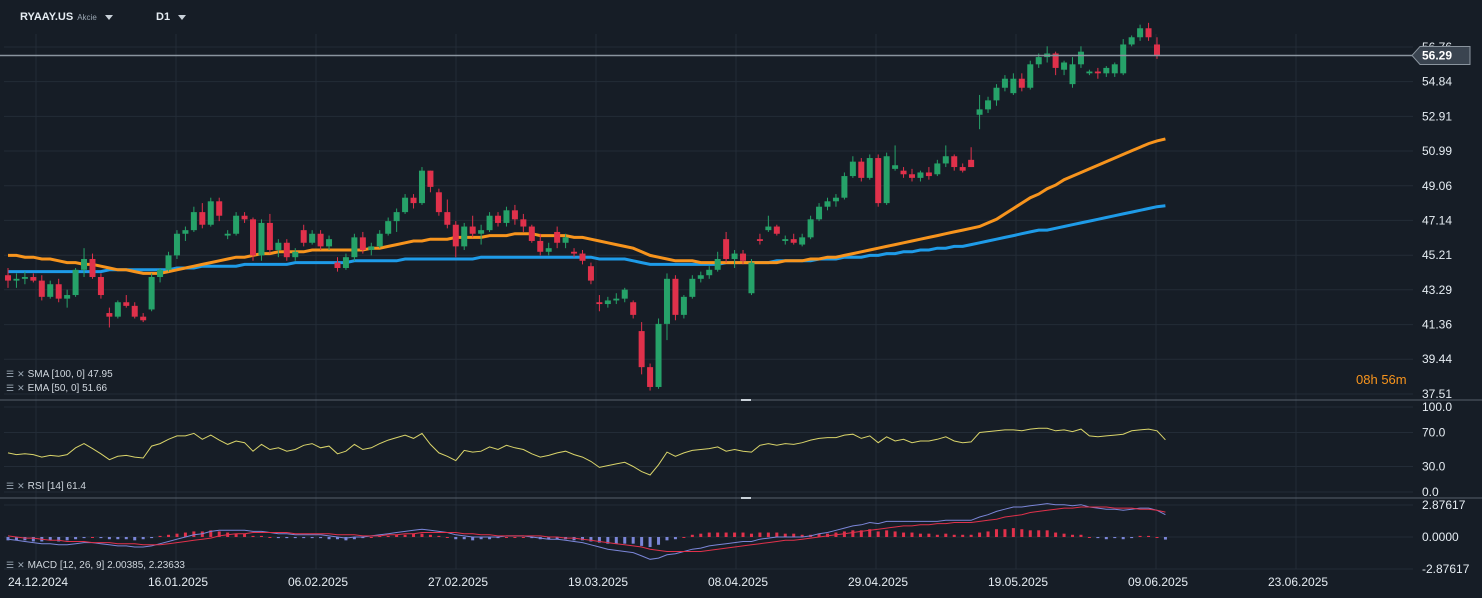 This screenshot has width=1482, height=598. I want to click on date-tick-label: 19.03.2025, so click(598, 582).